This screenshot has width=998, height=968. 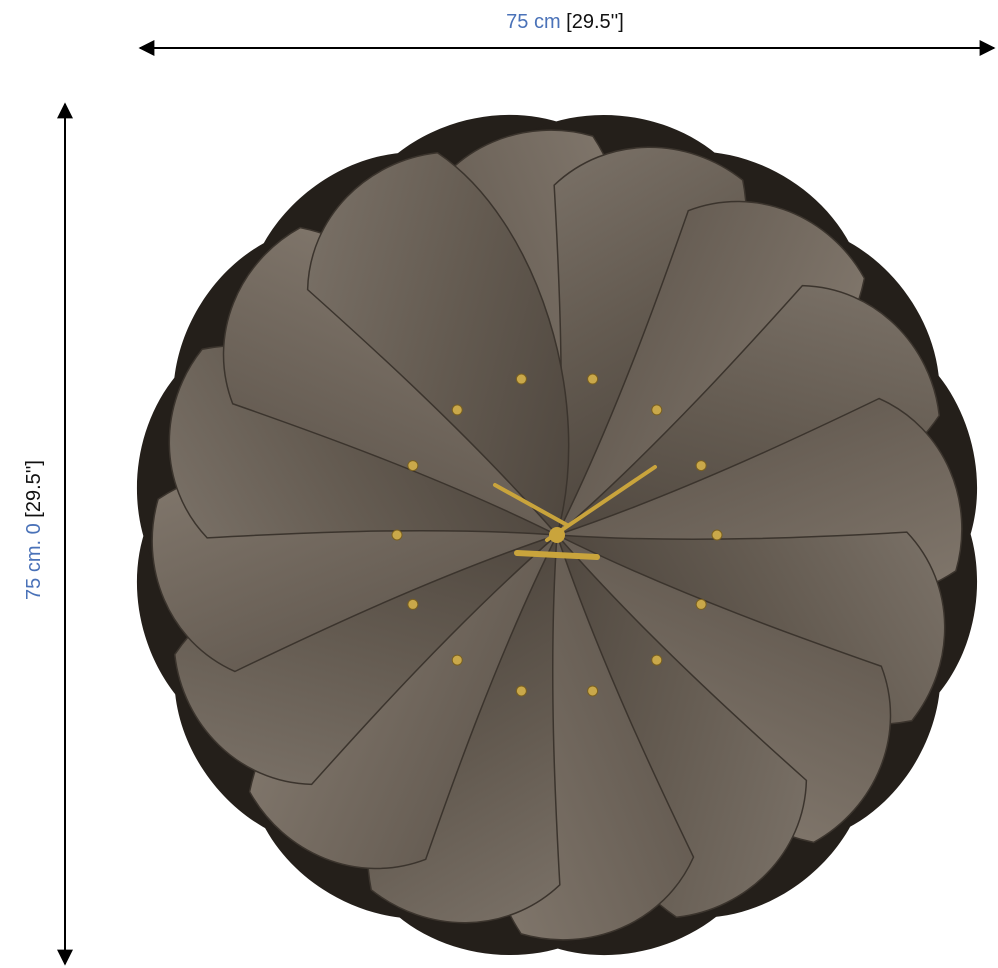 What do you see at coordinates (601, 503) in the screenshot?
I see `minute-hand` at bounding box center [601, 503].